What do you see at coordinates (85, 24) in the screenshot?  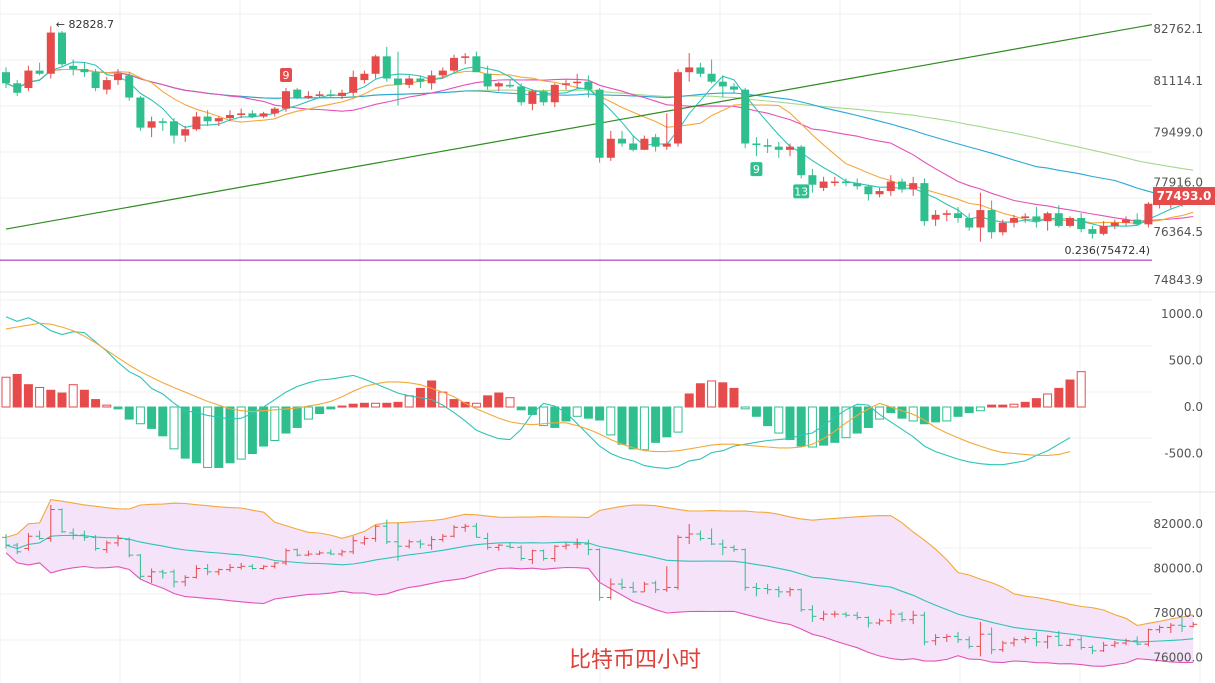 I see `high-price-marker: ← 82828.7` at bounding box center [85, 24].